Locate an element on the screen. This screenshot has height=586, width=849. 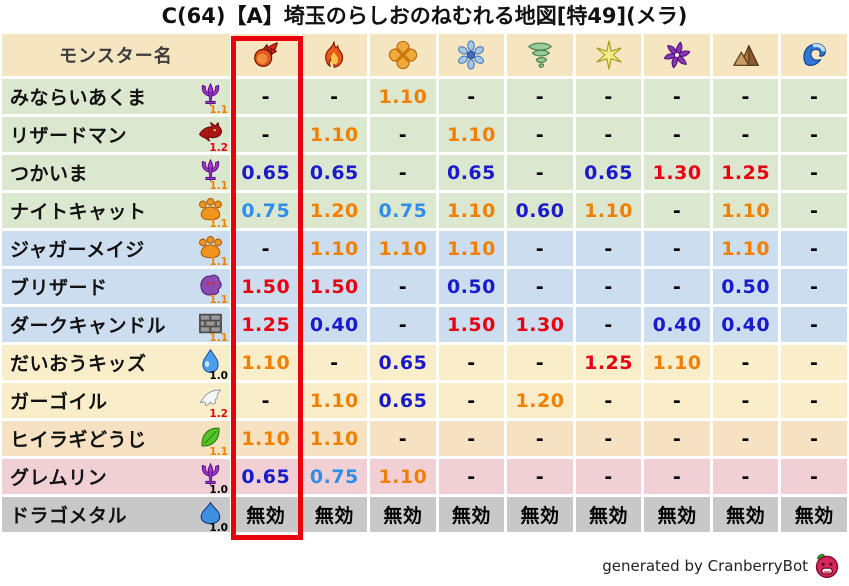
resistance-cell-gira: 1.10 is located at coordinates (334, 134).